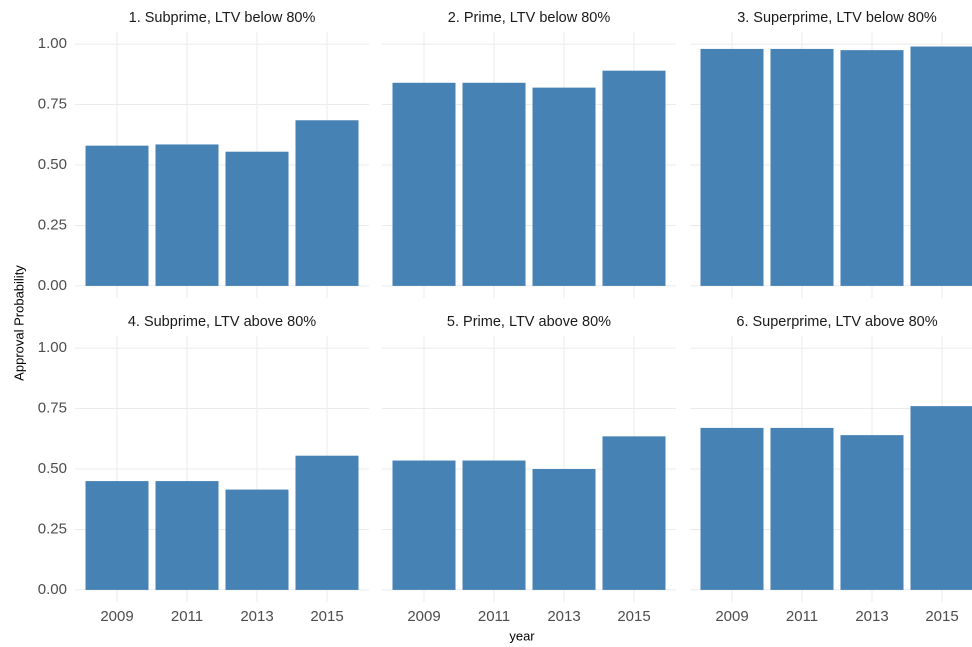  I want to click on panel-title: 4. Subprime, LTV above 80%, so click(222, 322).